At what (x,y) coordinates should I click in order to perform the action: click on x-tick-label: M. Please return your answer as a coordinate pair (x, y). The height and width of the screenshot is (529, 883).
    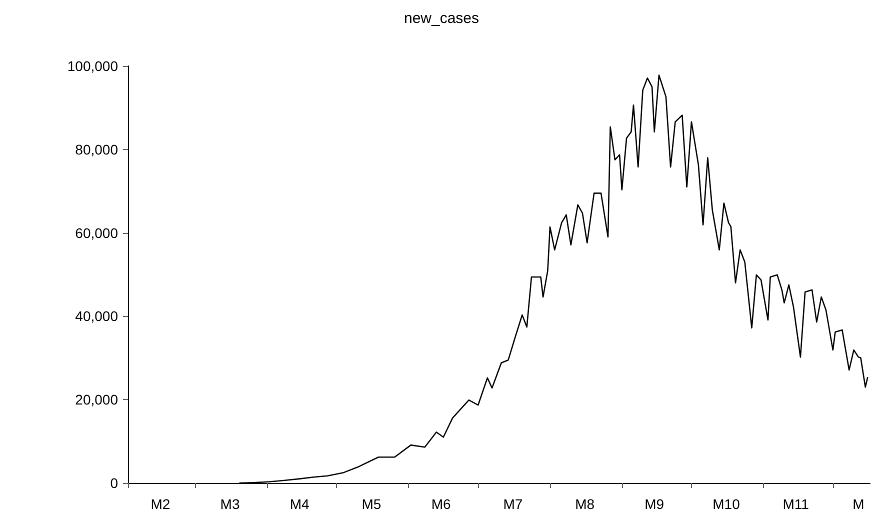
    Looking at the image, I should click on (858, 504).